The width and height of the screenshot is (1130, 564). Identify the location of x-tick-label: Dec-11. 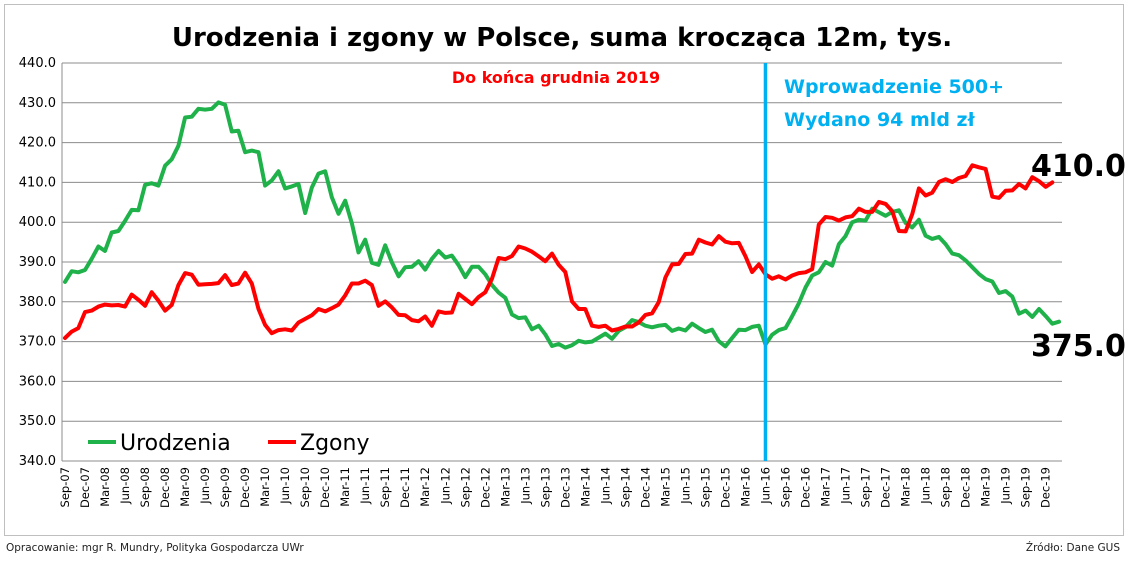
(405, 487).